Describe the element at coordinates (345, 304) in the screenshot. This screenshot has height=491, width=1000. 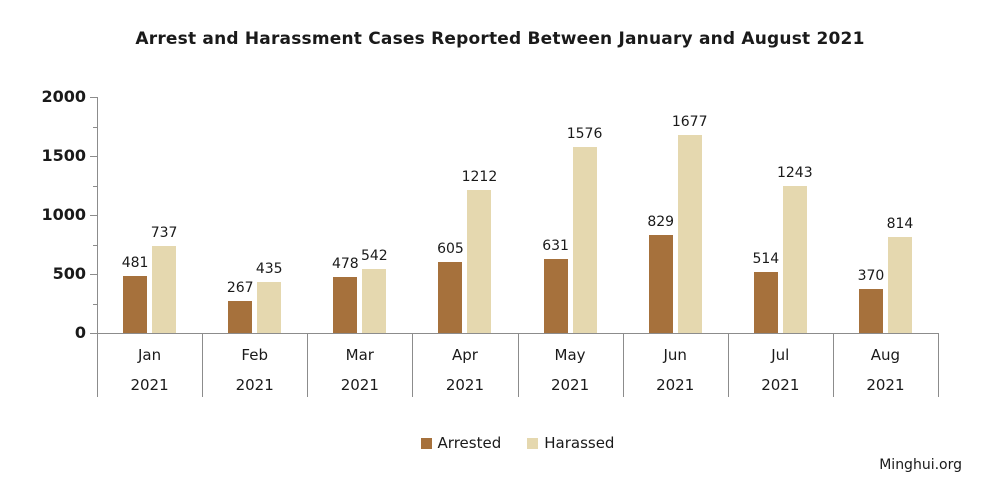
I see `bar-arrested-mar` at that location.